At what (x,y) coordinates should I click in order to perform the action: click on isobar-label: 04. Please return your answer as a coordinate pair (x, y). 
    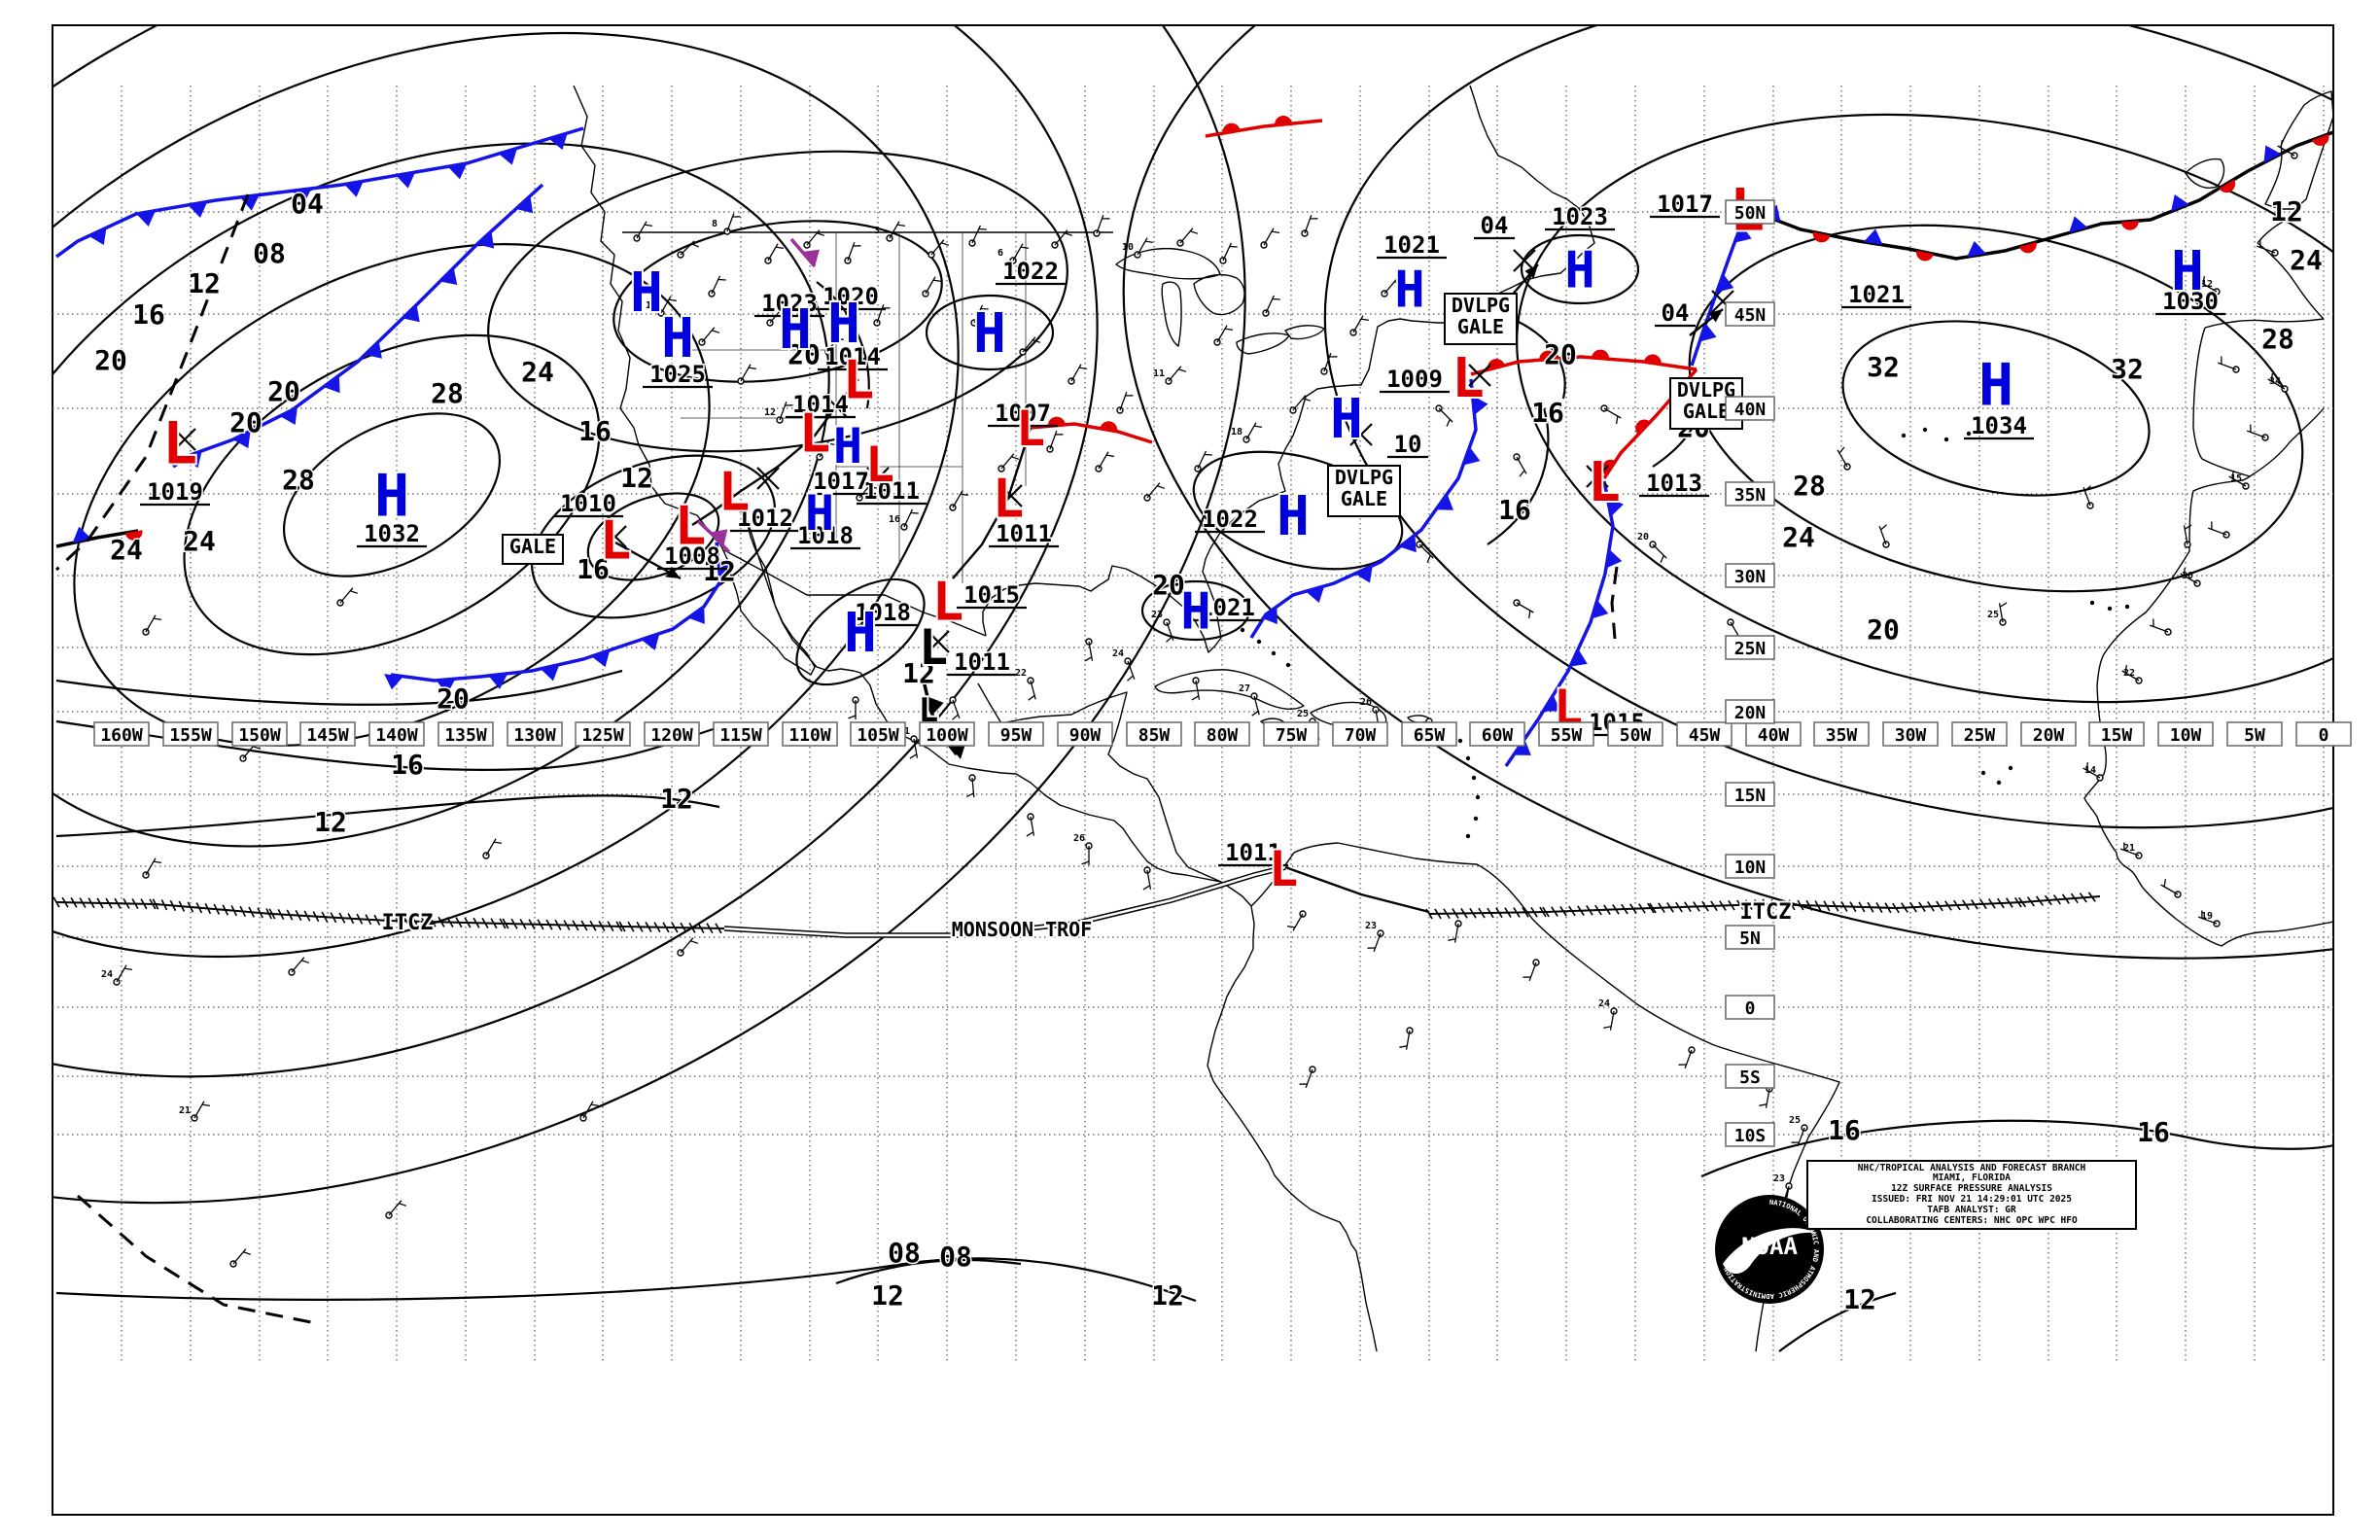
    Looking at the image, I should click on (307, 204).